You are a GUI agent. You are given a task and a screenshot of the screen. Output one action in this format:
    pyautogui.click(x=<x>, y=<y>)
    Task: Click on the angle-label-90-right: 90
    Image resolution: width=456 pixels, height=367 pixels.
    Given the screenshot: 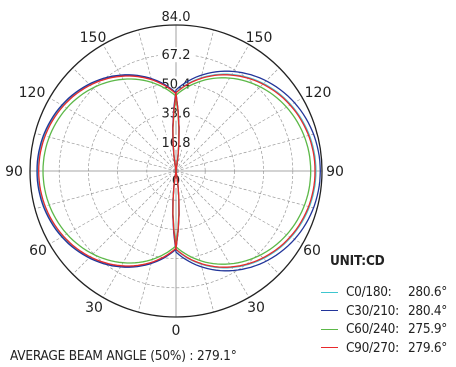 What is the action you would take?
    pyautogui.click(x=335, y=172)
    